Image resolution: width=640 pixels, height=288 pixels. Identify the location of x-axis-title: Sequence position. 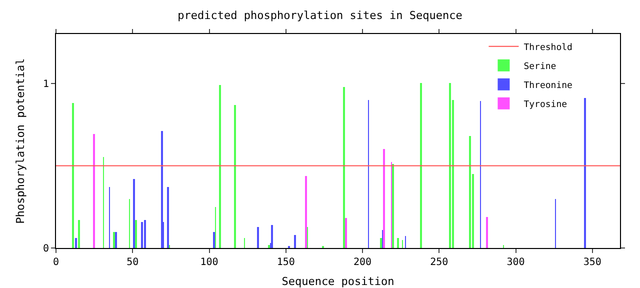
(338, 281).